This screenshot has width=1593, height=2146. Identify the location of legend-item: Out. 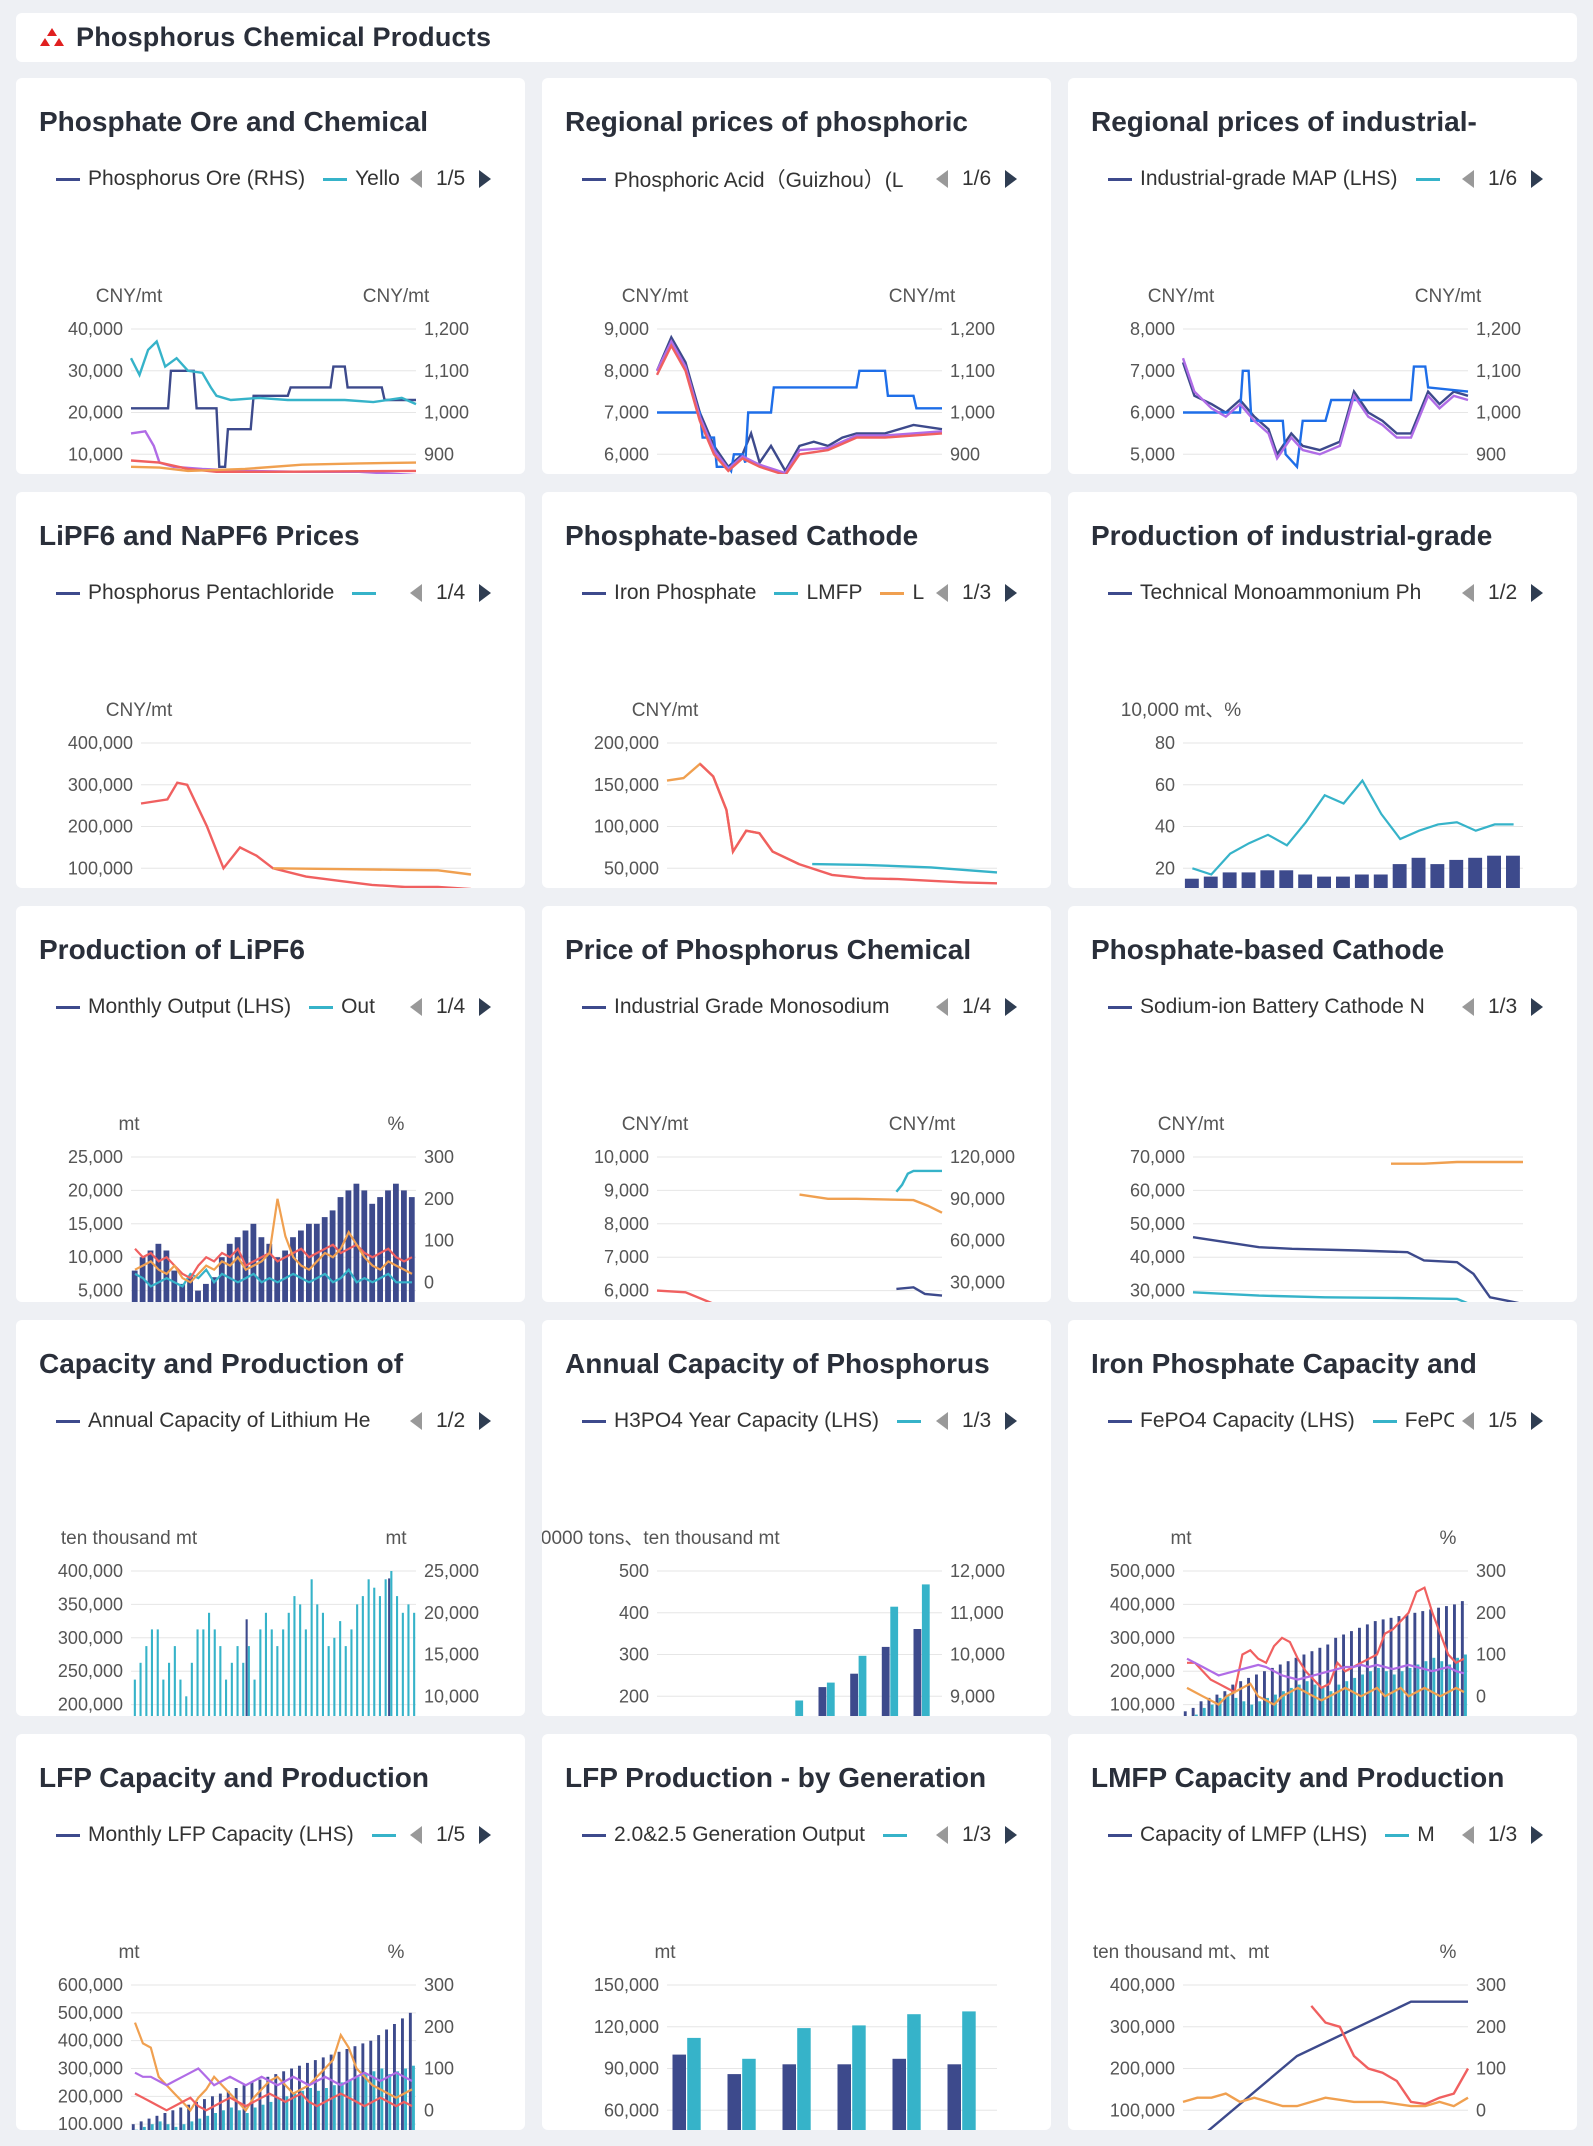
(342, 1007).